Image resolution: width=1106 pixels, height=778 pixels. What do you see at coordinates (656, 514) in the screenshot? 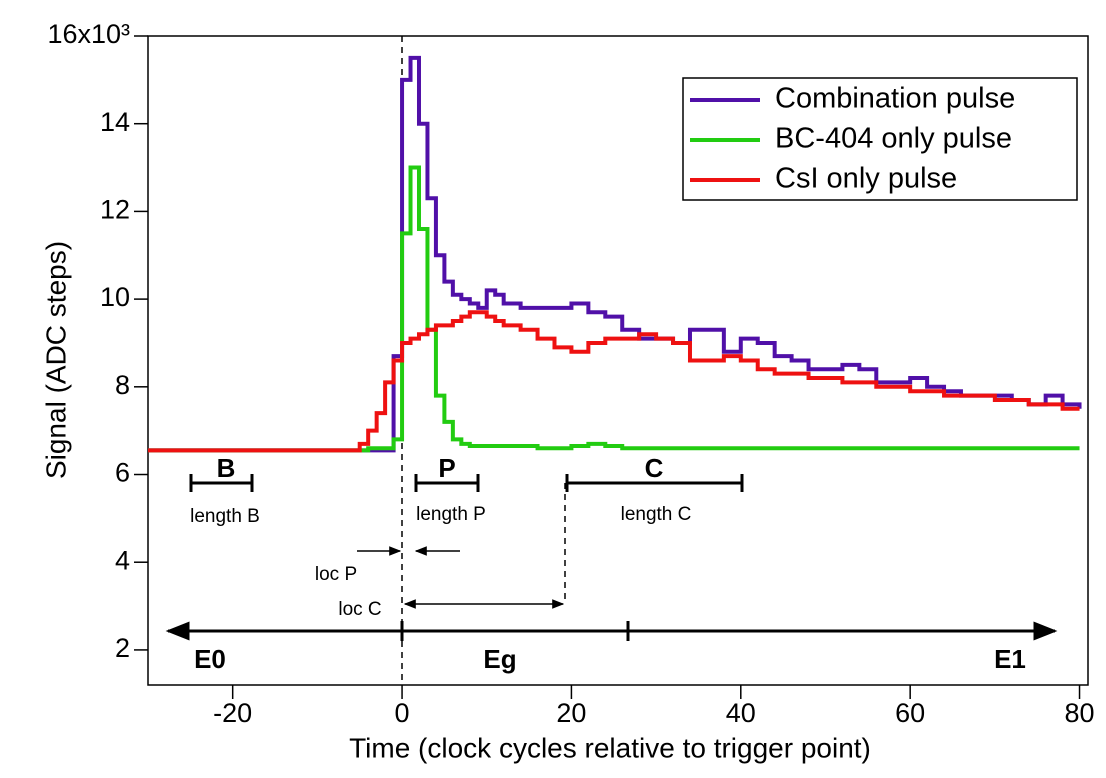
I see `annotation: length C` at bounding box center [656, 514].